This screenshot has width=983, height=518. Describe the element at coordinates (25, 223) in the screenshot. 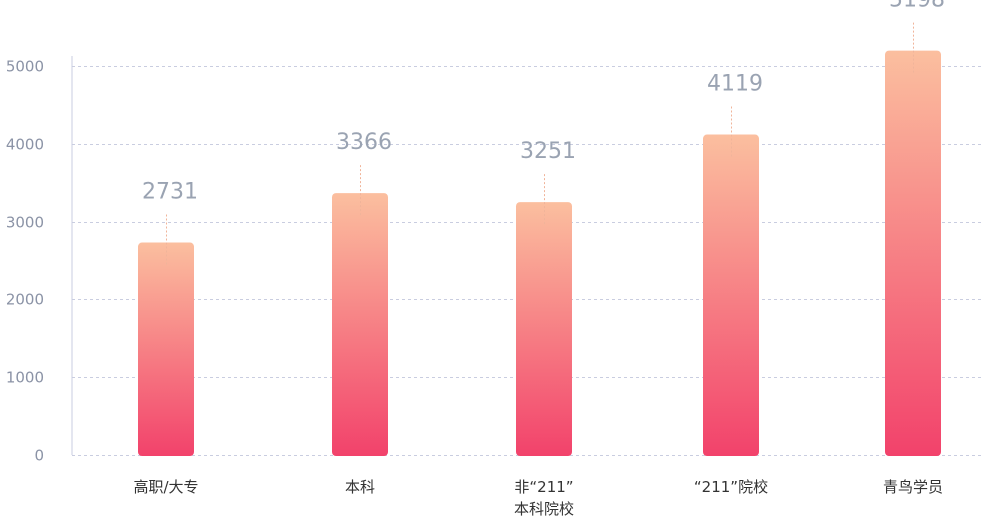

I see `y-tick-label: 3000` at that location.